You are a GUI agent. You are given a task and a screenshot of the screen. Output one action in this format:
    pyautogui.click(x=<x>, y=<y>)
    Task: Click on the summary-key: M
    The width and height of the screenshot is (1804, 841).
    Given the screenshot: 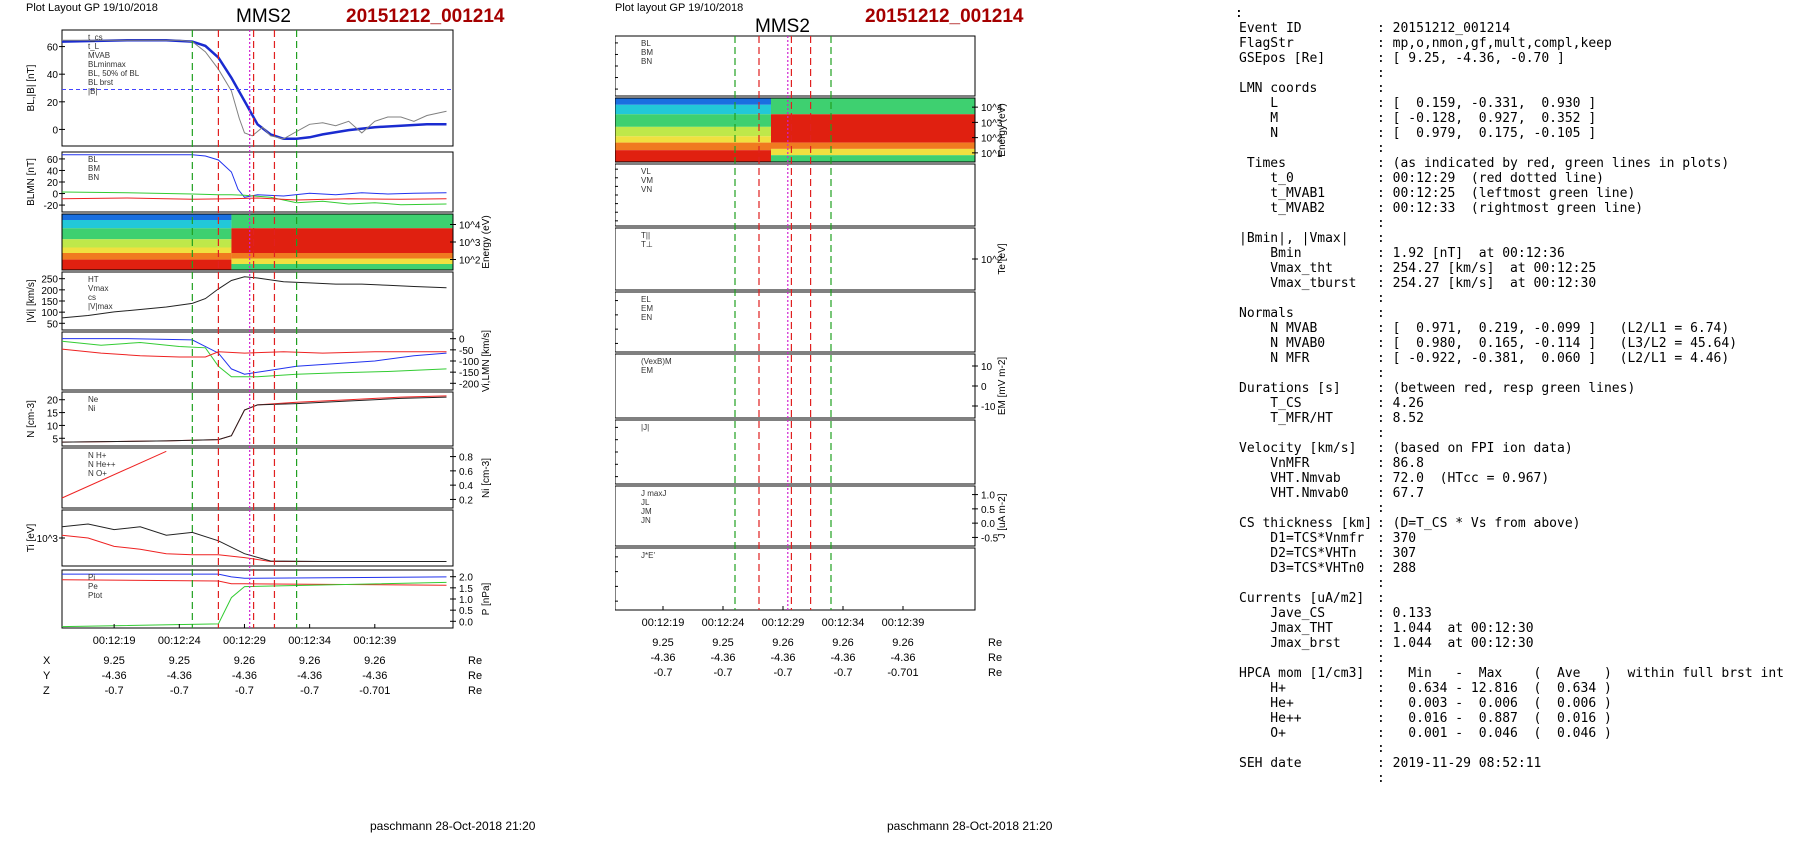 What is the action you would take?
    pyautogui.click(x=1259, y=118)
    